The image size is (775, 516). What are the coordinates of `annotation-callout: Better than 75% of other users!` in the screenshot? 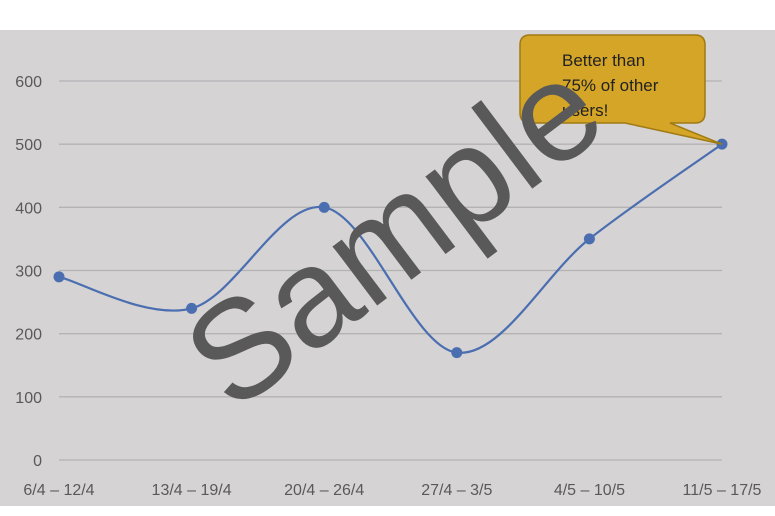 It's located at (621, 89).